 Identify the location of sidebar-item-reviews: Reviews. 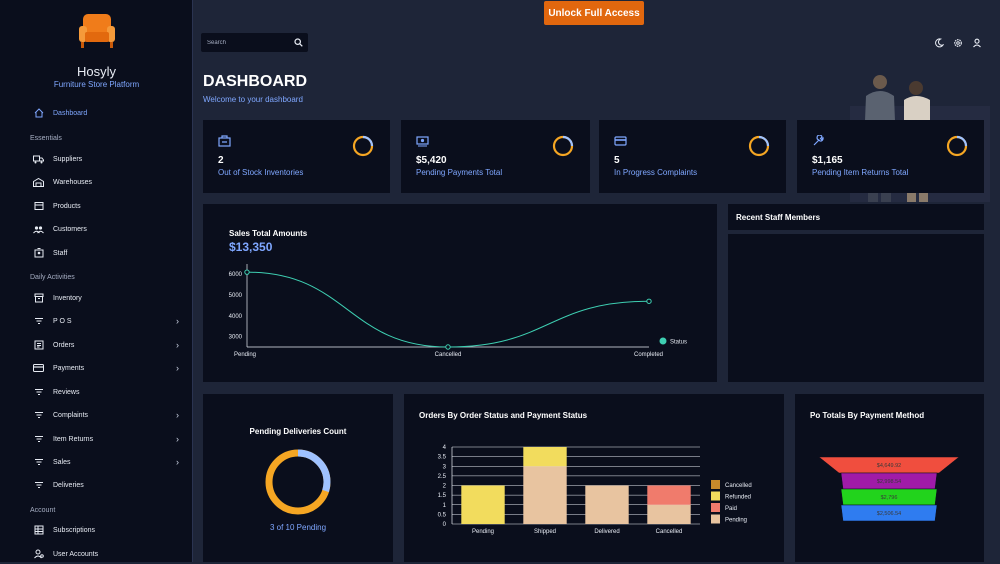
(96, 392).